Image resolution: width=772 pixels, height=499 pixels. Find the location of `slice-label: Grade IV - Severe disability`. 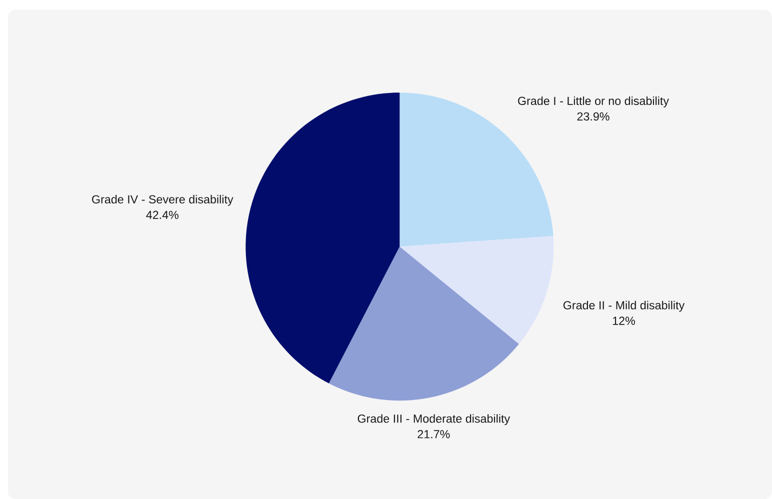

slice-label: Grade IV - Severe disability is located at coordinates (163, 200).